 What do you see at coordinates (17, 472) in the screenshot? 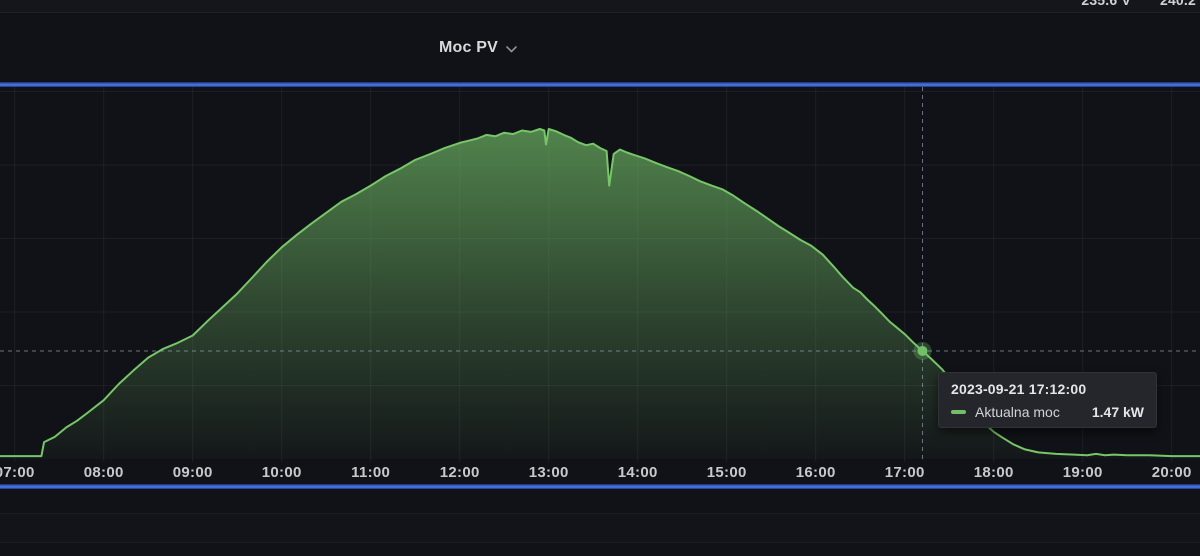
I see `x-tick-label: 07:00` at bounding box center [17, 472].